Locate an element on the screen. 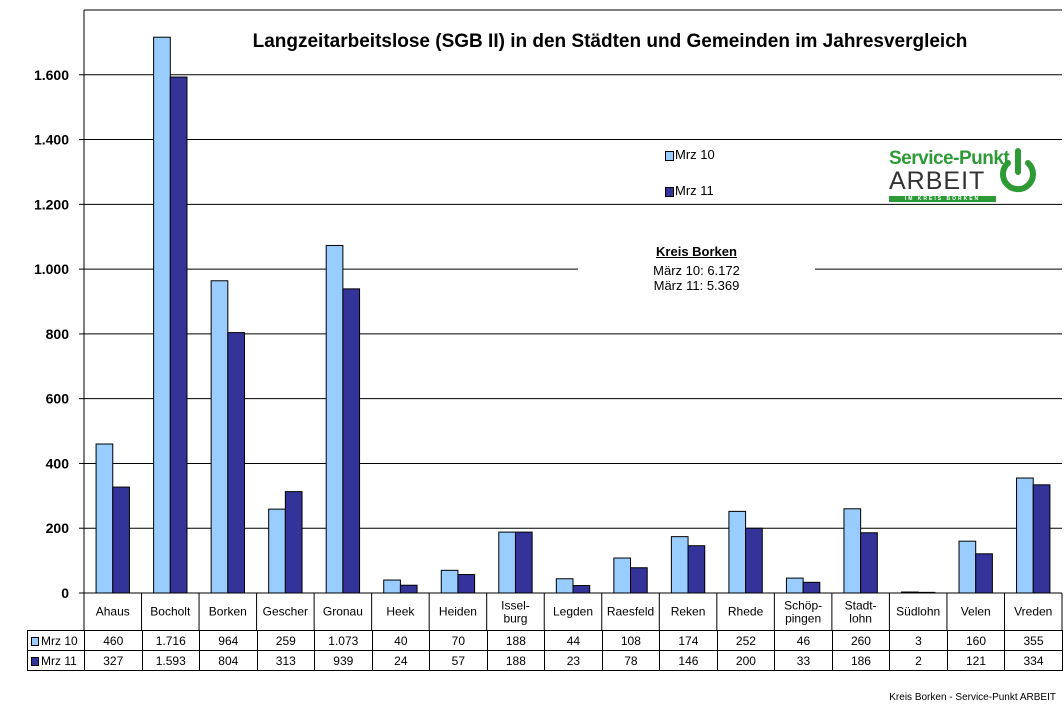 The height and width of the screenshot is (723, 1064). service-punkt-arbeit-logo: Service-Punkt ARBEIT IM KREIS BORKEN is located at coordinates (960, 173).